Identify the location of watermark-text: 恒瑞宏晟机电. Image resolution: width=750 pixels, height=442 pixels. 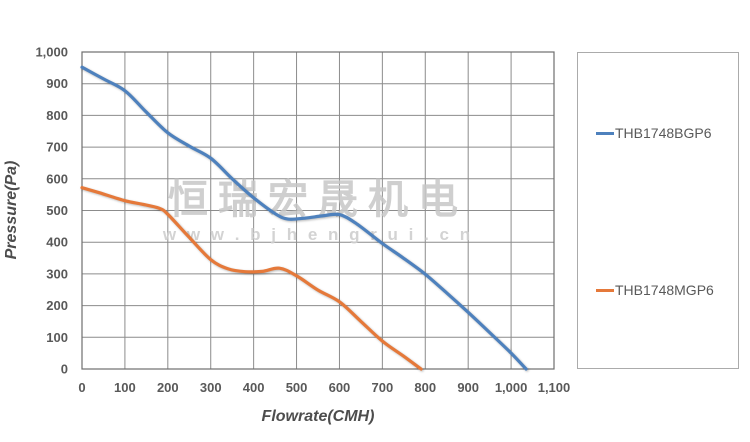
(318, 200).